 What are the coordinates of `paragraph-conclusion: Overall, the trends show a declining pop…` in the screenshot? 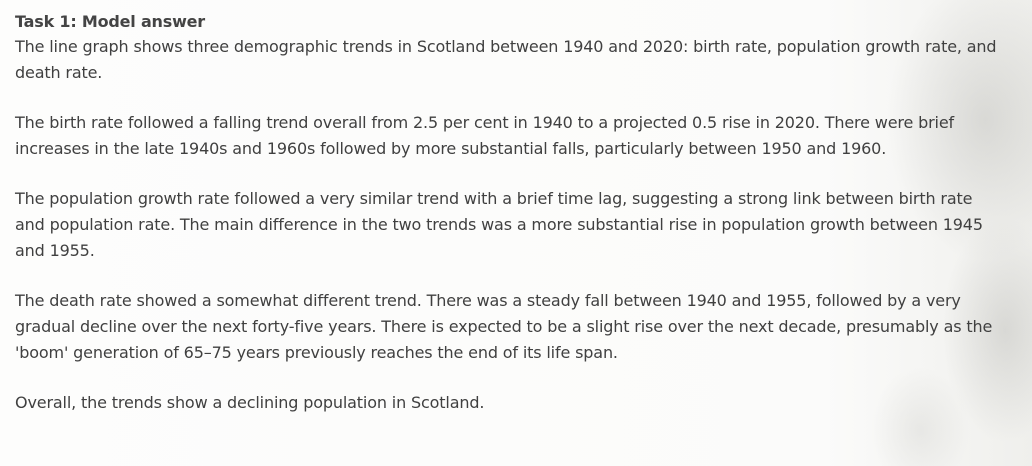 It's located at (250, 402).